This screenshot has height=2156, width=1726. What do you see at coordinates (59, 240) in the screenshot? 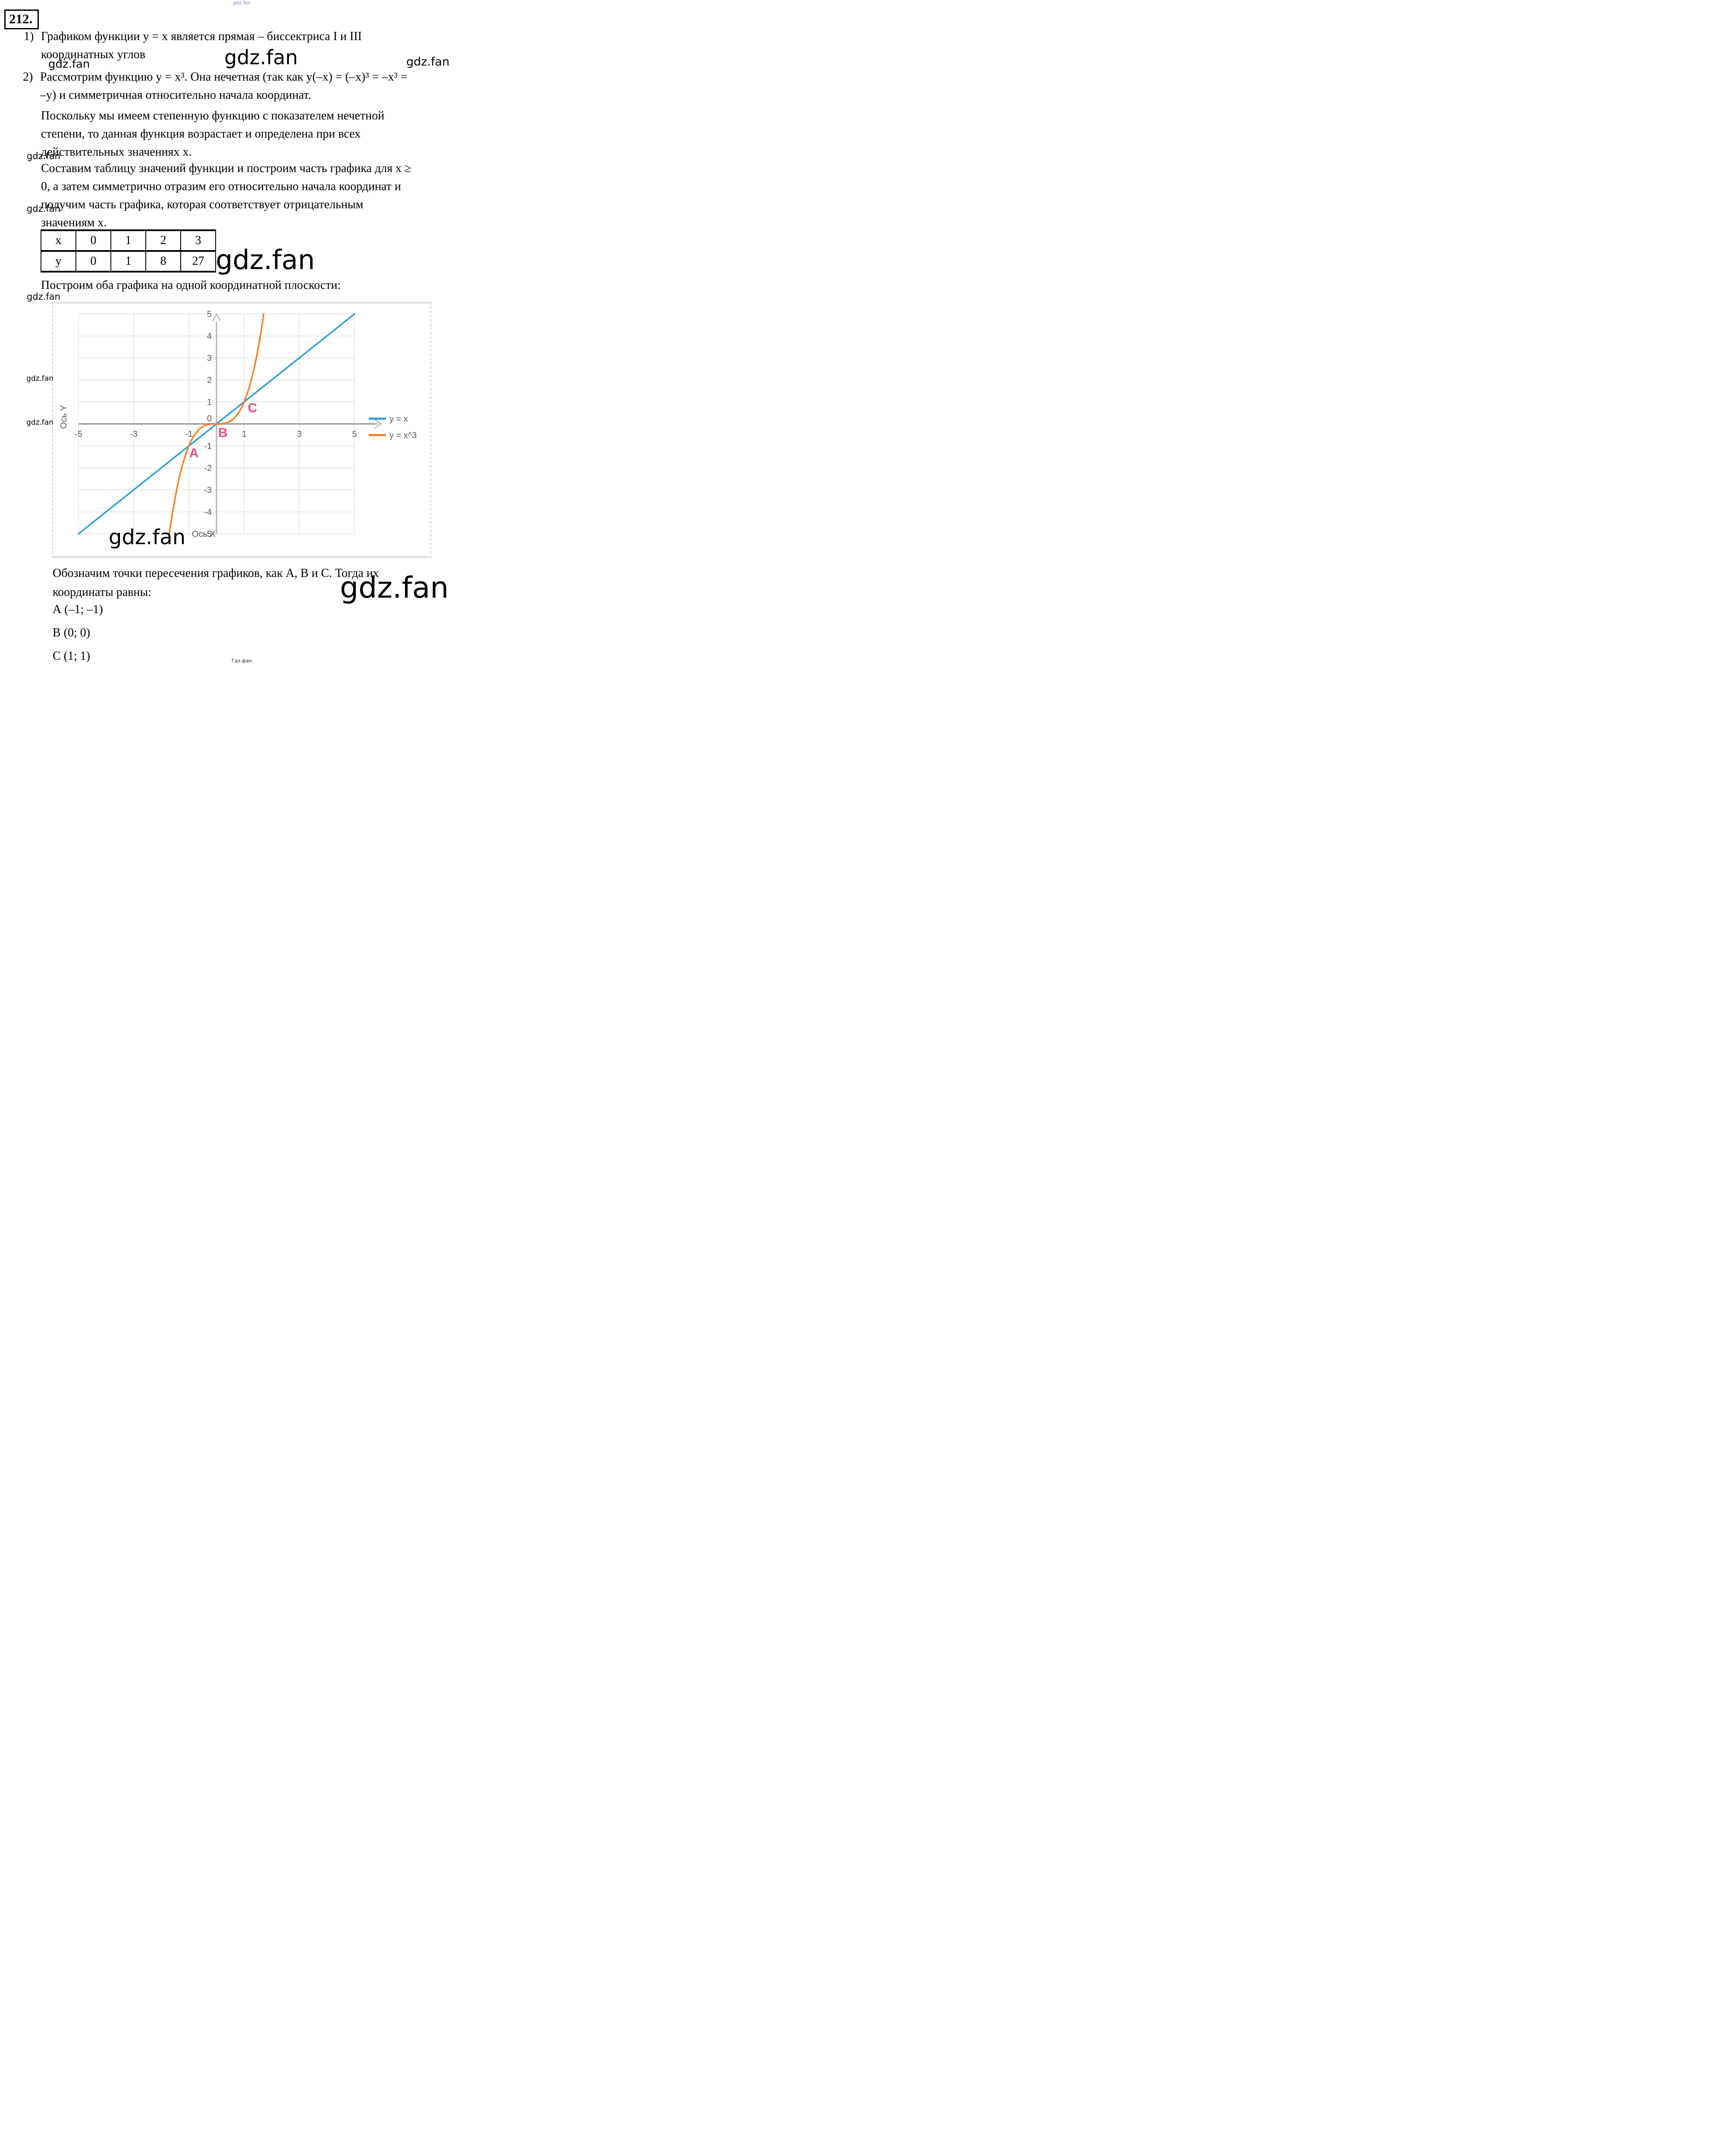
I see `table-cell: x` at bounding box center [59, 240].